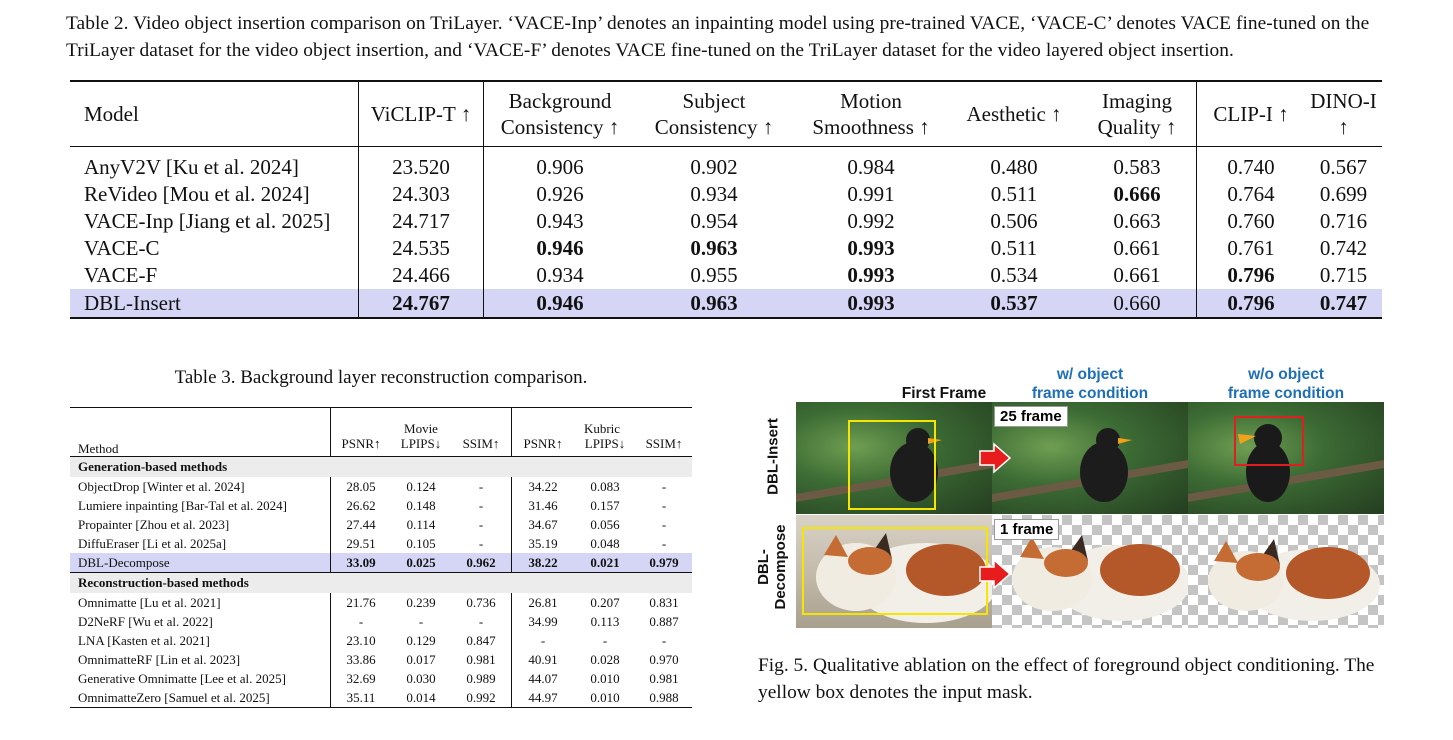 Image resolution: width=1453 pixels, height=740 pixels. Describe the element at coordinates (214, 114) in the screenshot. I see `header-model: Model` at that location.